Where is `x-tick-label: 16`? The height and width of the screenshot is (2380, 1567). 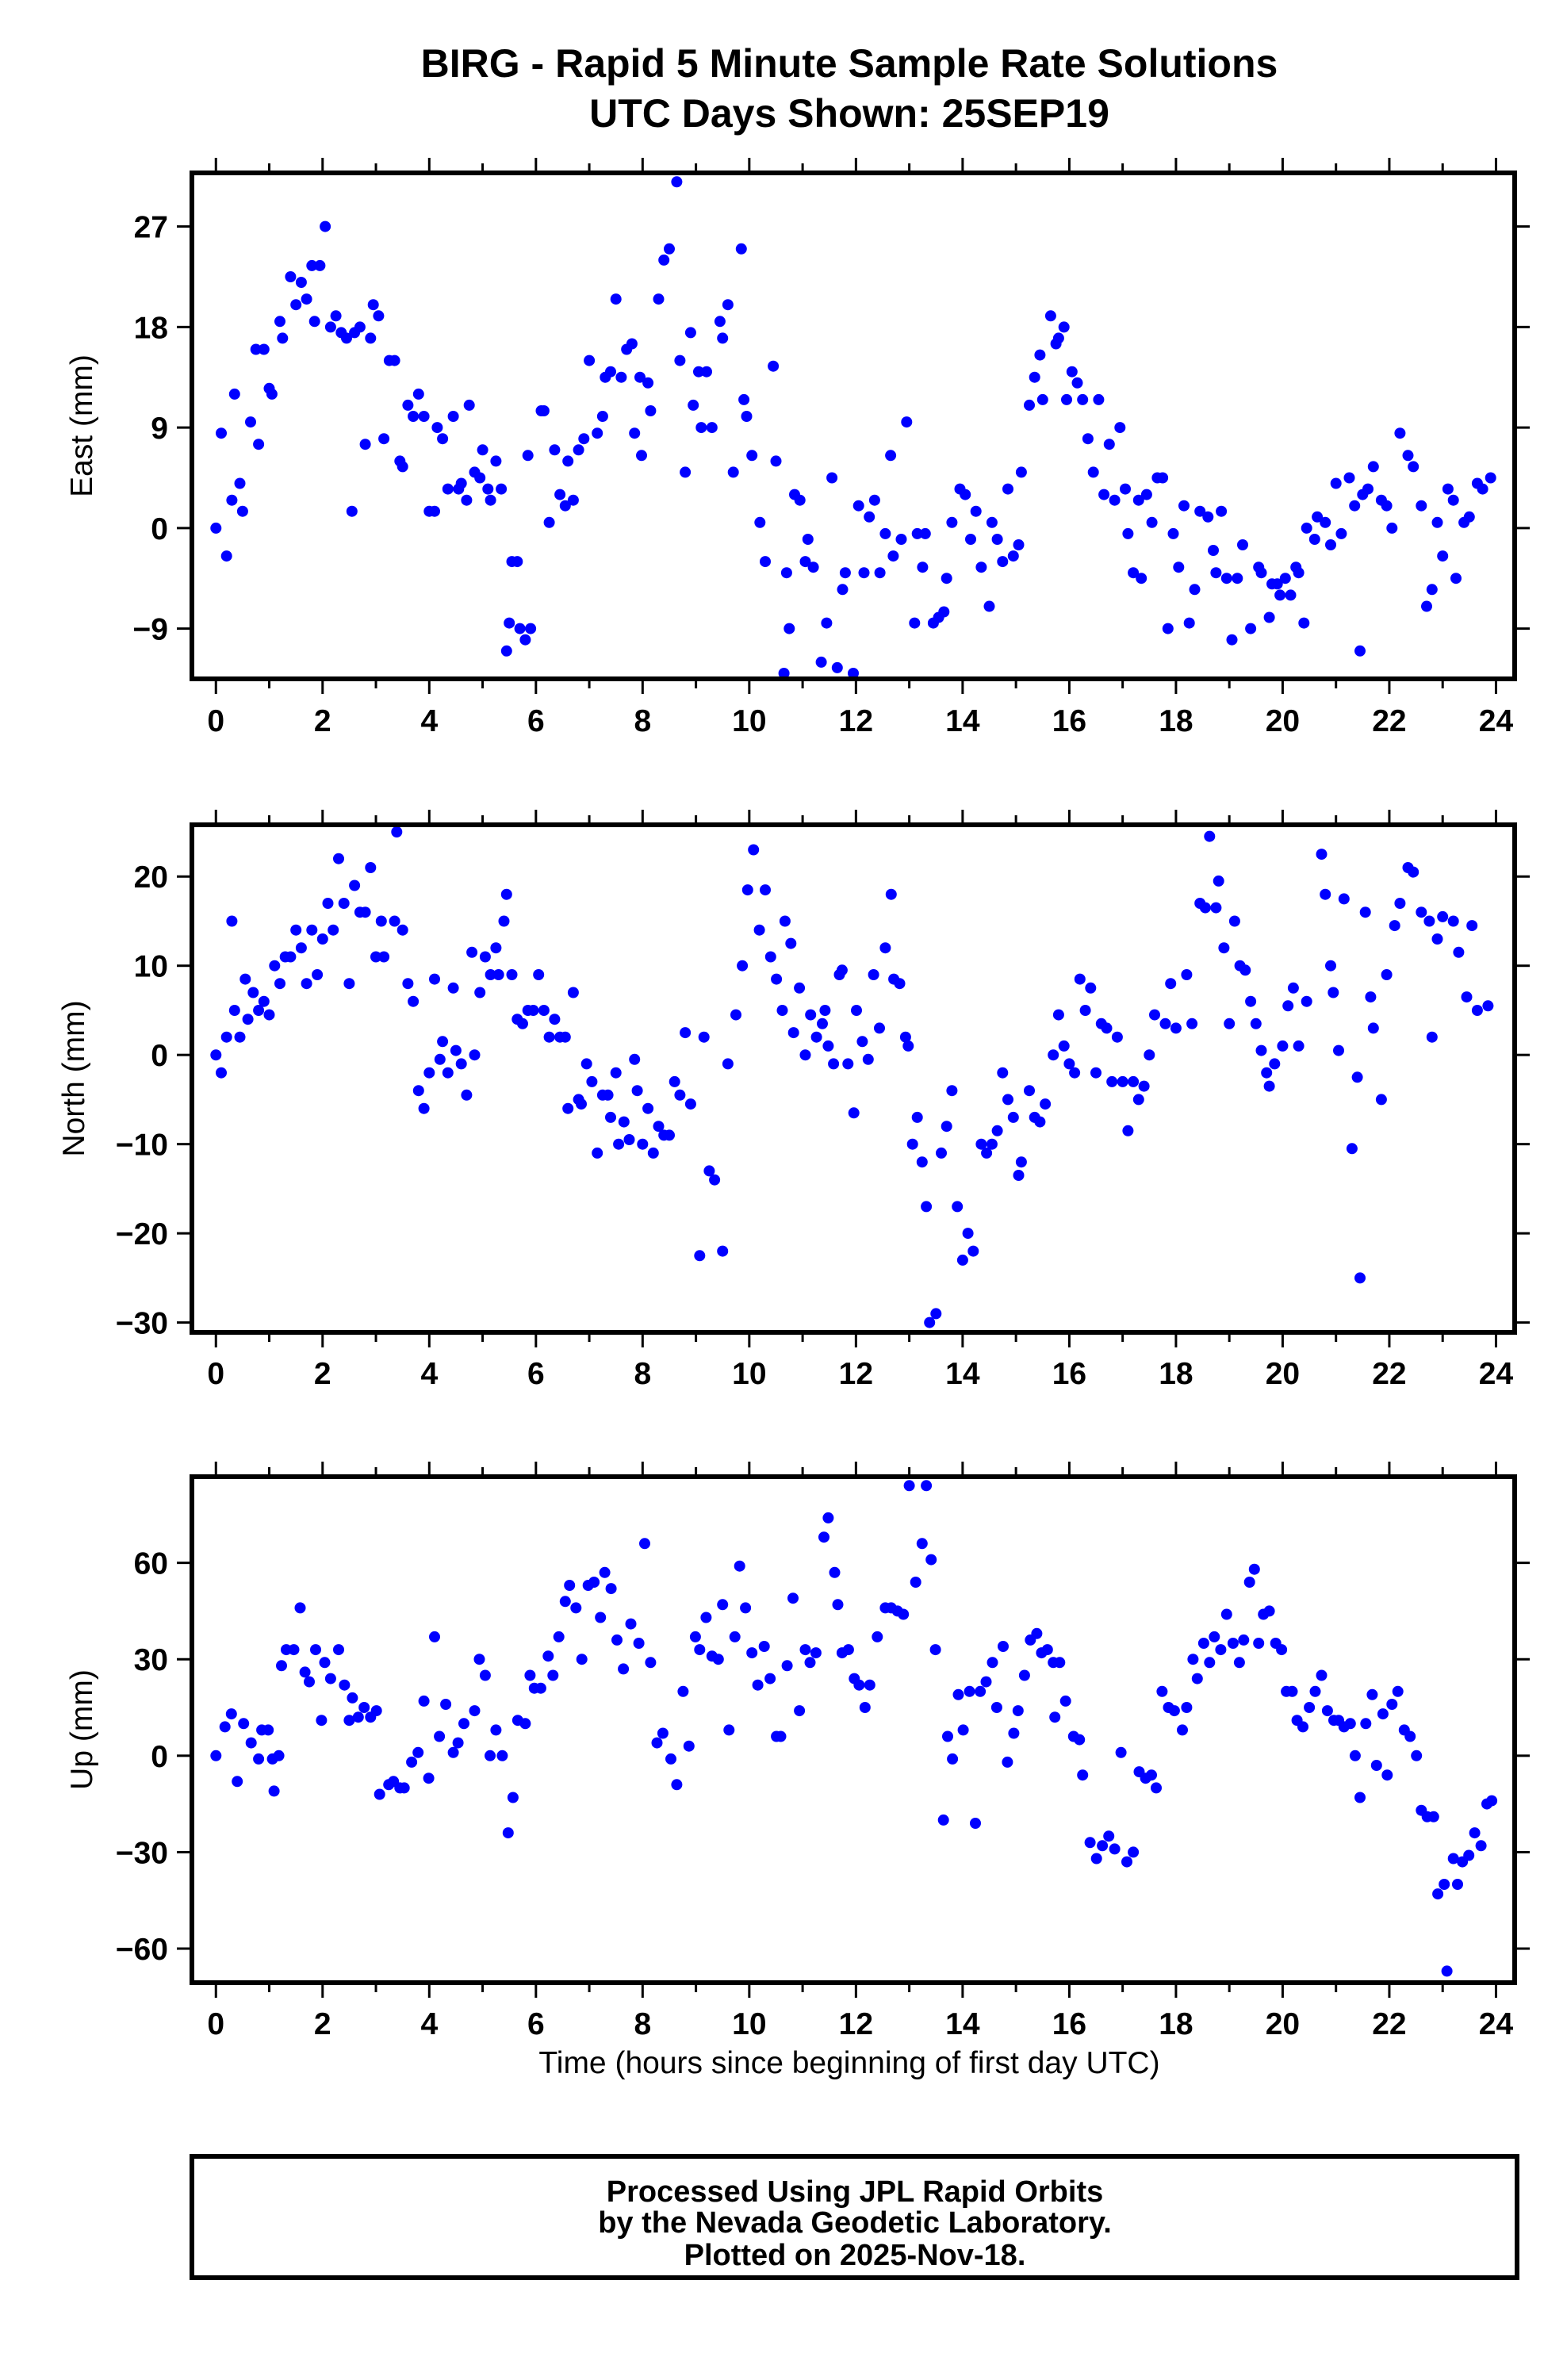 x-tick-label: 16 is located at coordinates (1069, 1374).